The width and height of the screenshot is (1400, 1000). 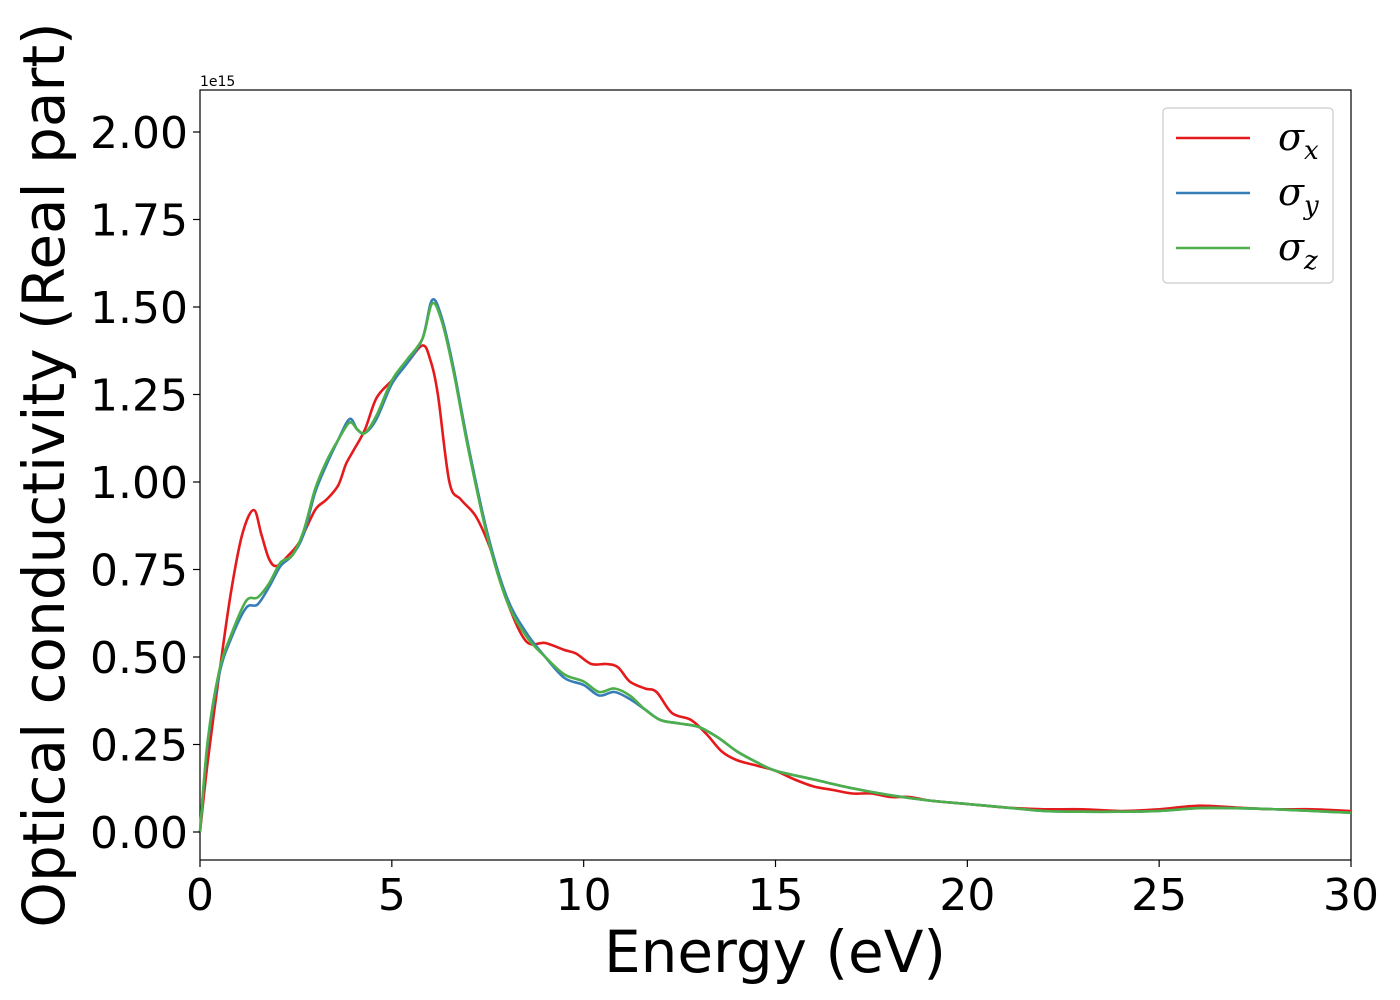 What do you see at coordinates (584, 895) in the screenshot?
I see `x-tick-label: 10` at bounding box center [584, 895].